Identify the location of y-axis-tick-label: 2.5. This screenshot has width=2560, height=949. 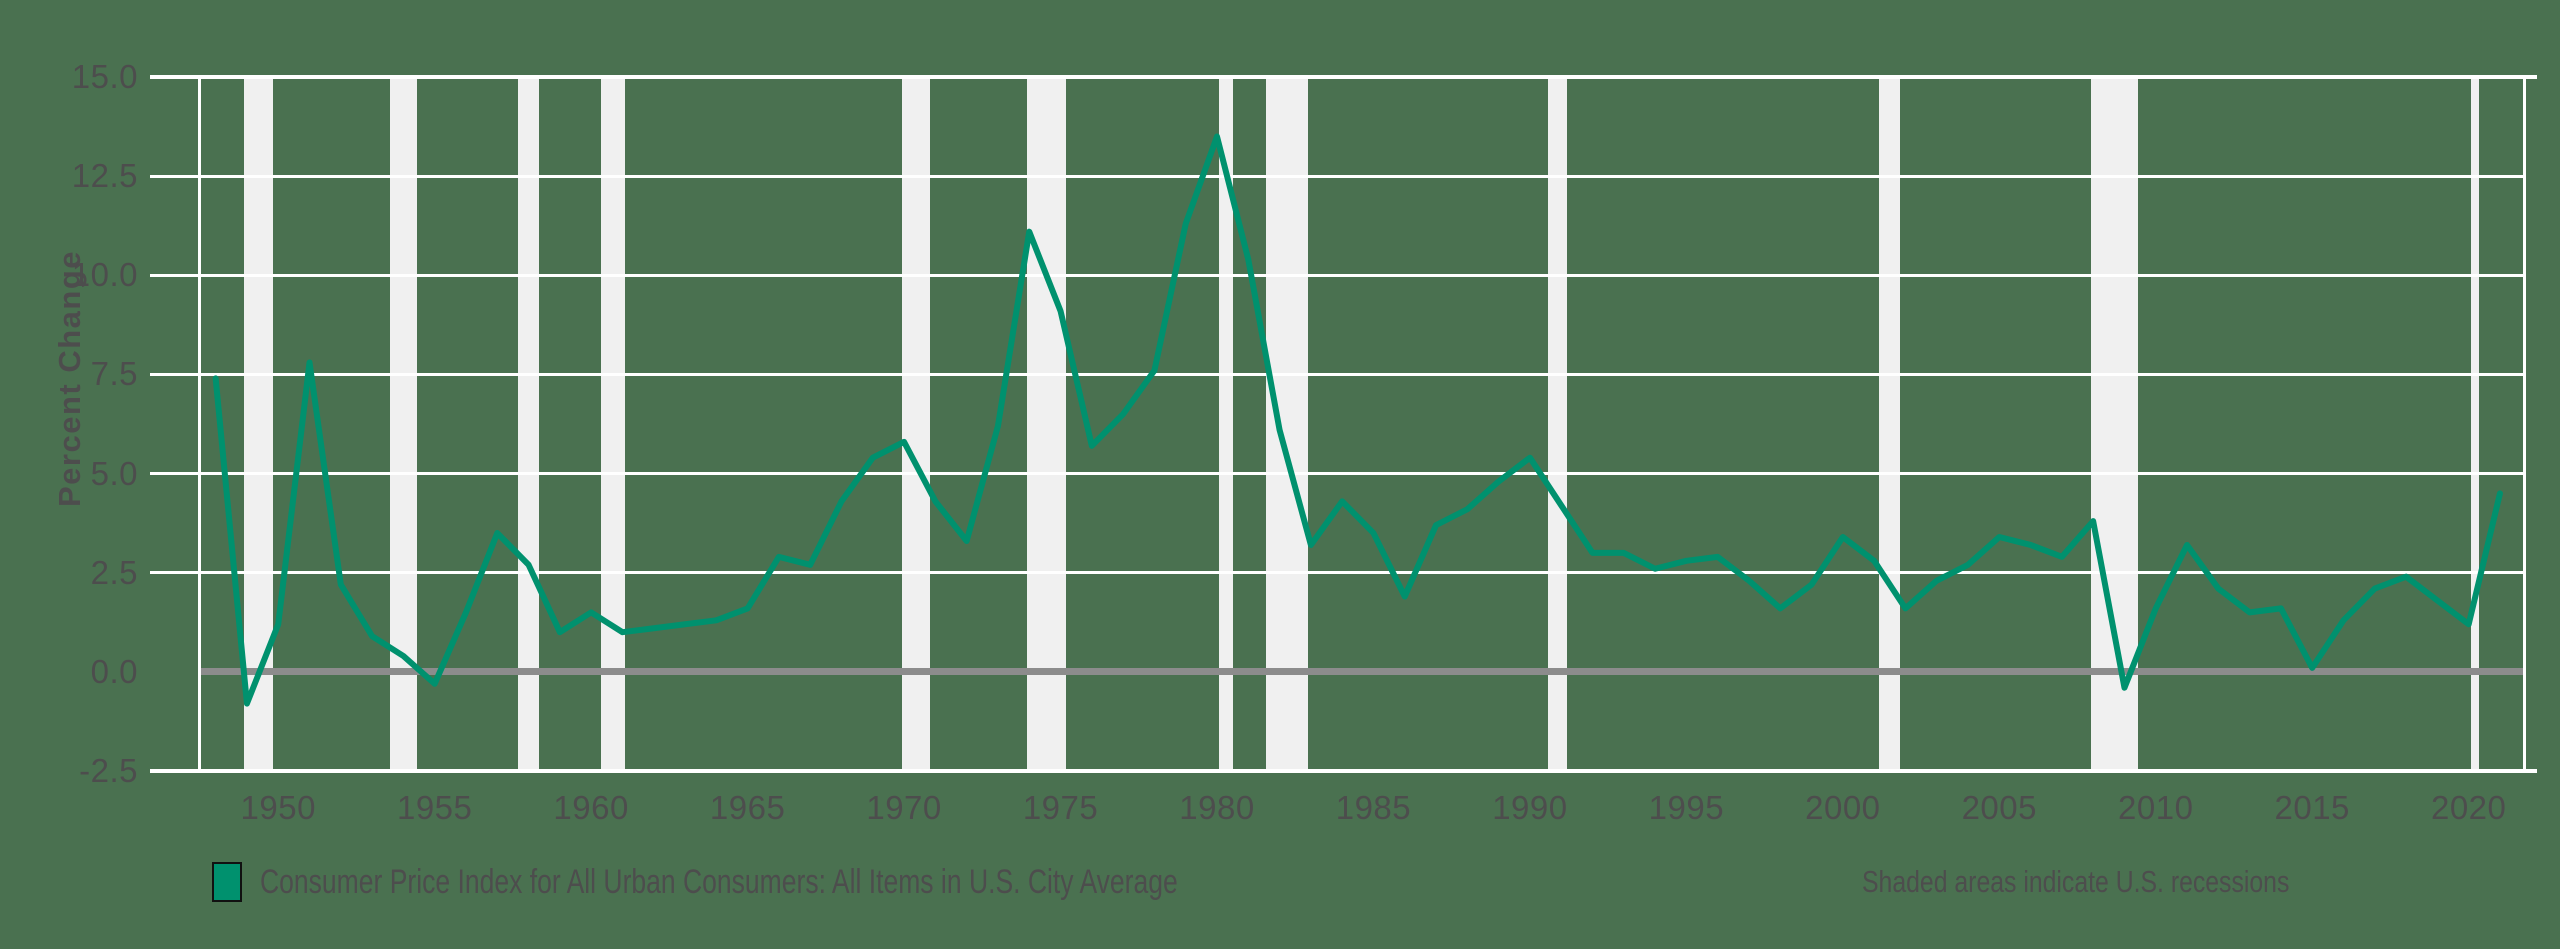
(114, 572).